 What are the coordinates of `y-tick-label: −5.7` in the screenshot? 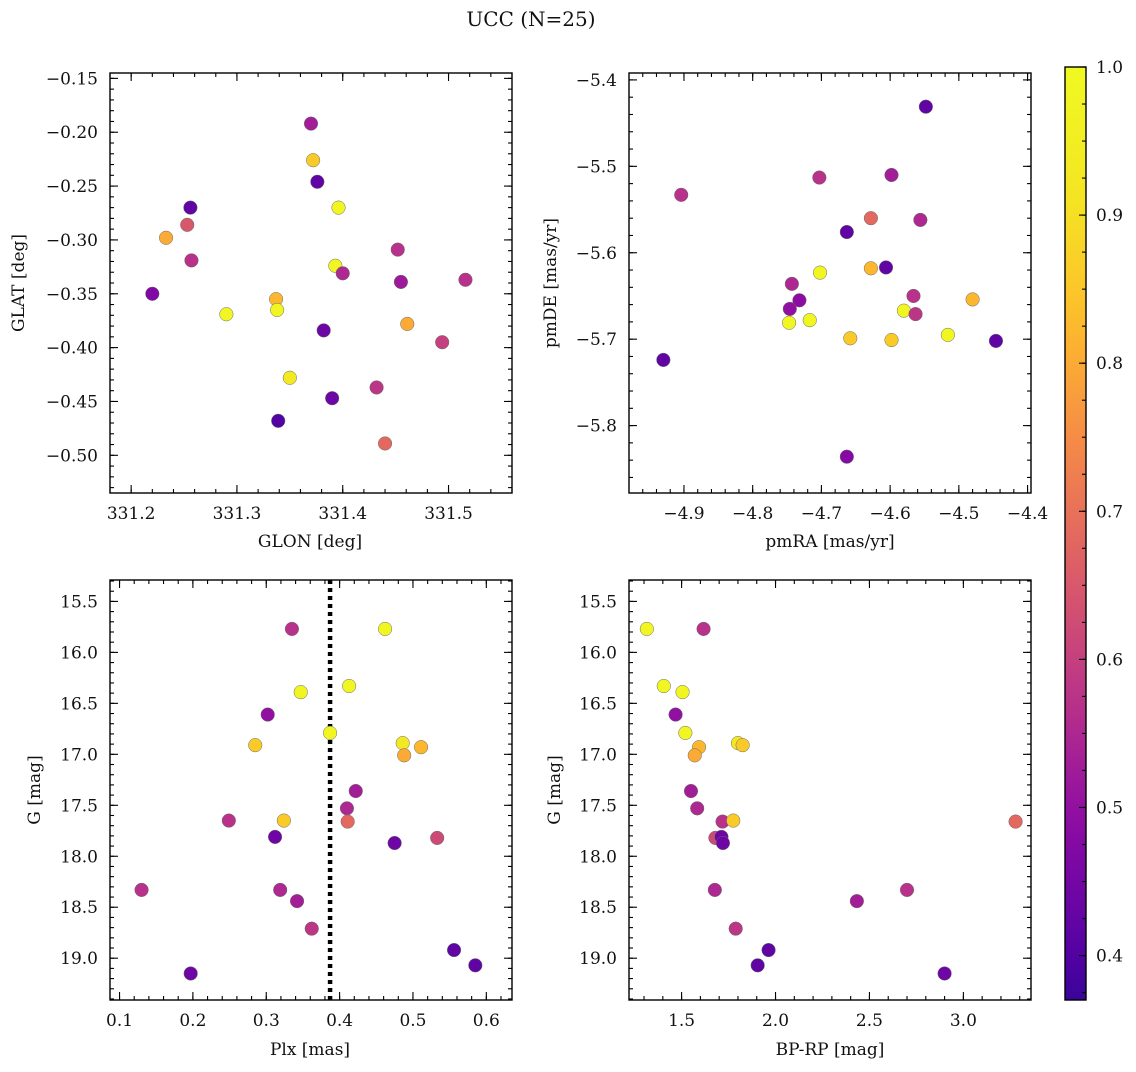 It's located at (596, 340).